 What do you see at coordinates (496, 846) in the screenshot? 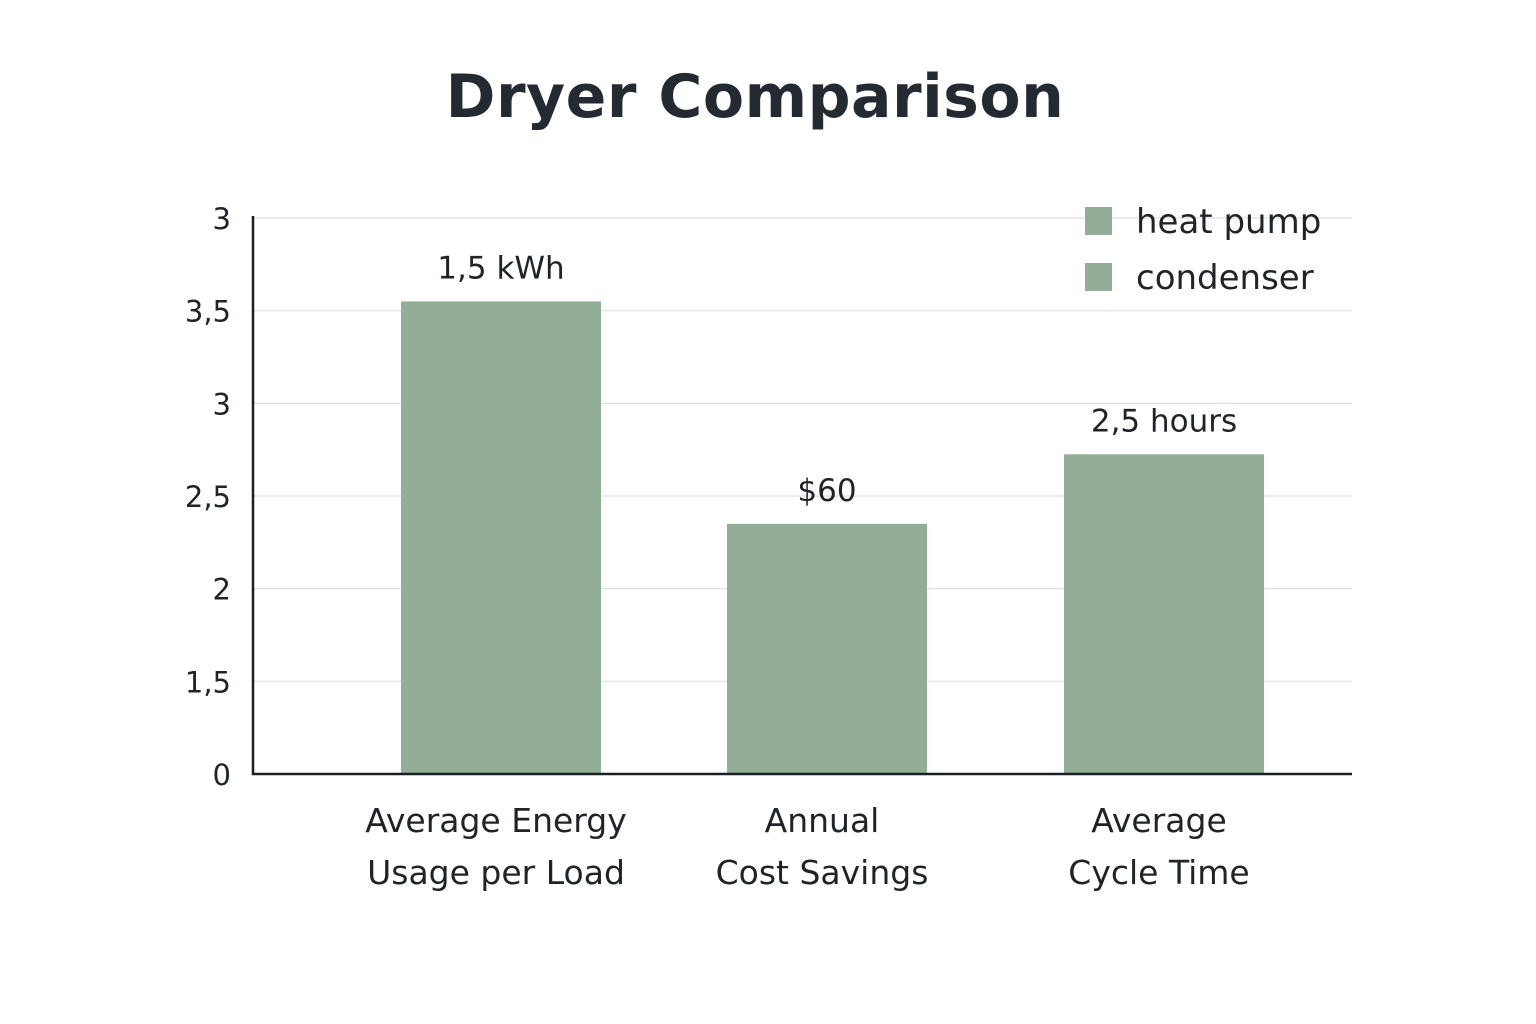
I see `x-category-label: Average Energy Usage per Load` at bounding box center [496, 846].